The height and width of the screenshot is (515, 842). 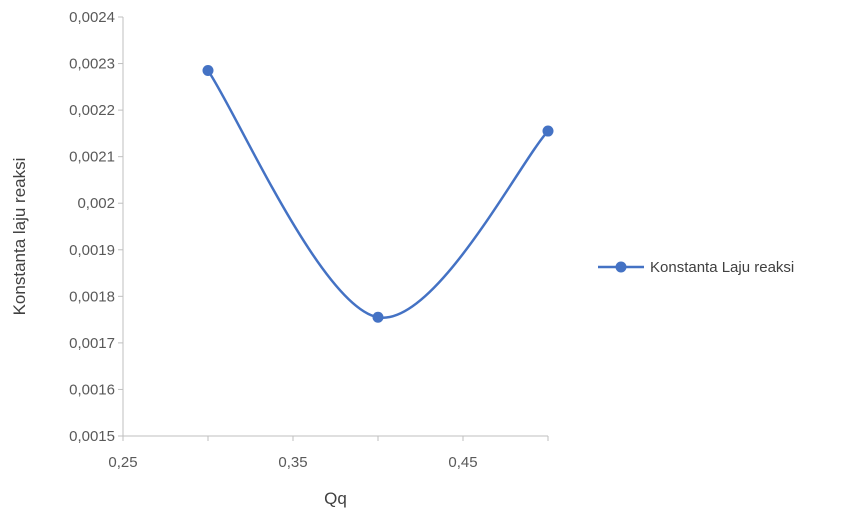 What do you see at coordinates (96, 203) in the screenshot?
I see `y-tick-label: 0,002` at bounding box center [96, 203].